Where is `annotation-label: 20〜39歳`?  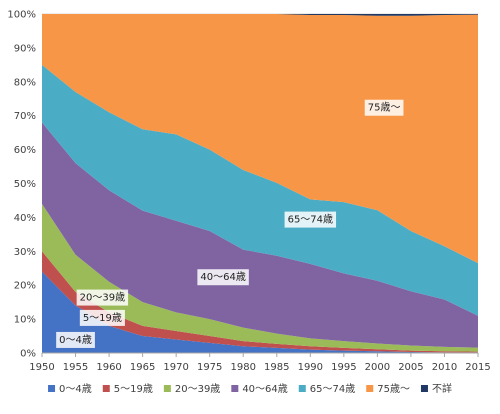
annotation-label: 20〜39歳 is located at coordinates (102, 297).